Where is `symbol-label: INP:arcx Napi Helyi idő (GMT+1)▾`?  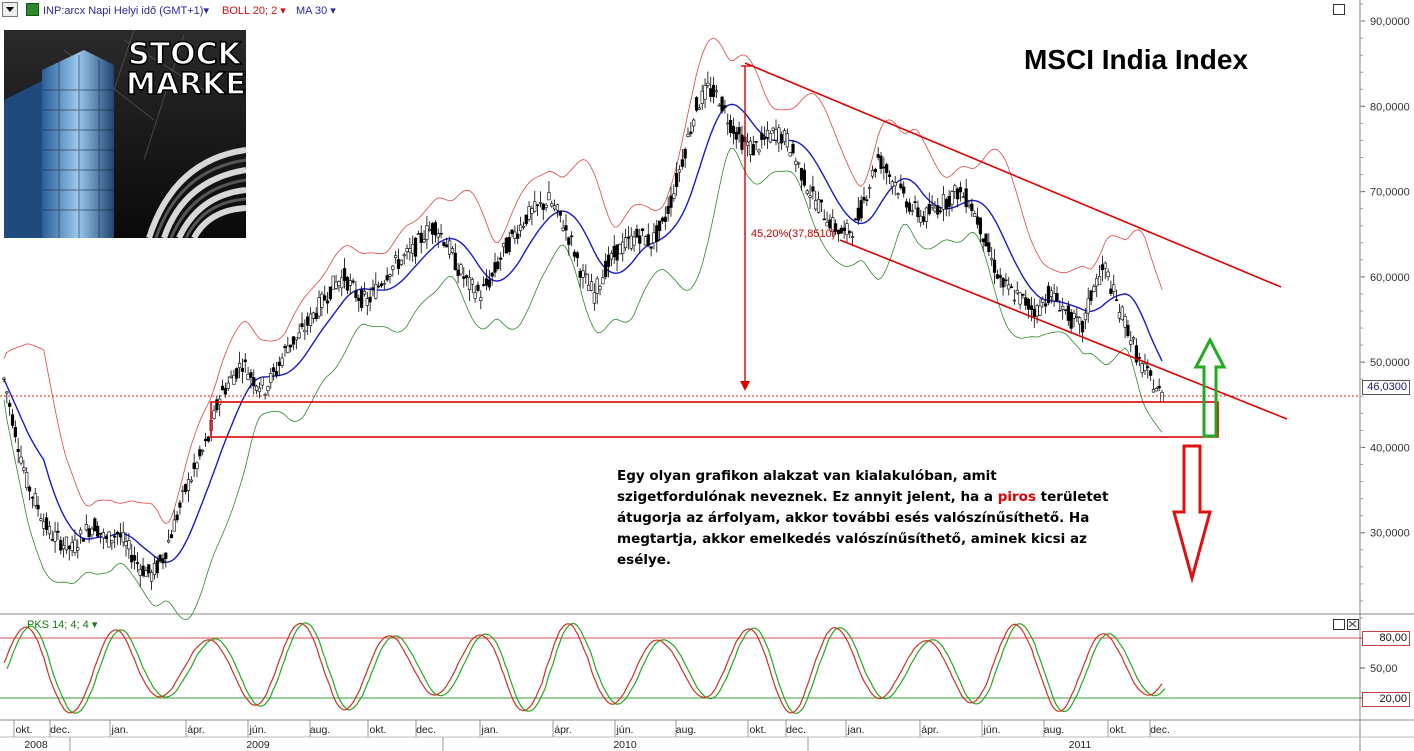 symbol-label: INP:arcx Napi Helyi idő (GMT+1)▾ is located at coordinates (126, 11).